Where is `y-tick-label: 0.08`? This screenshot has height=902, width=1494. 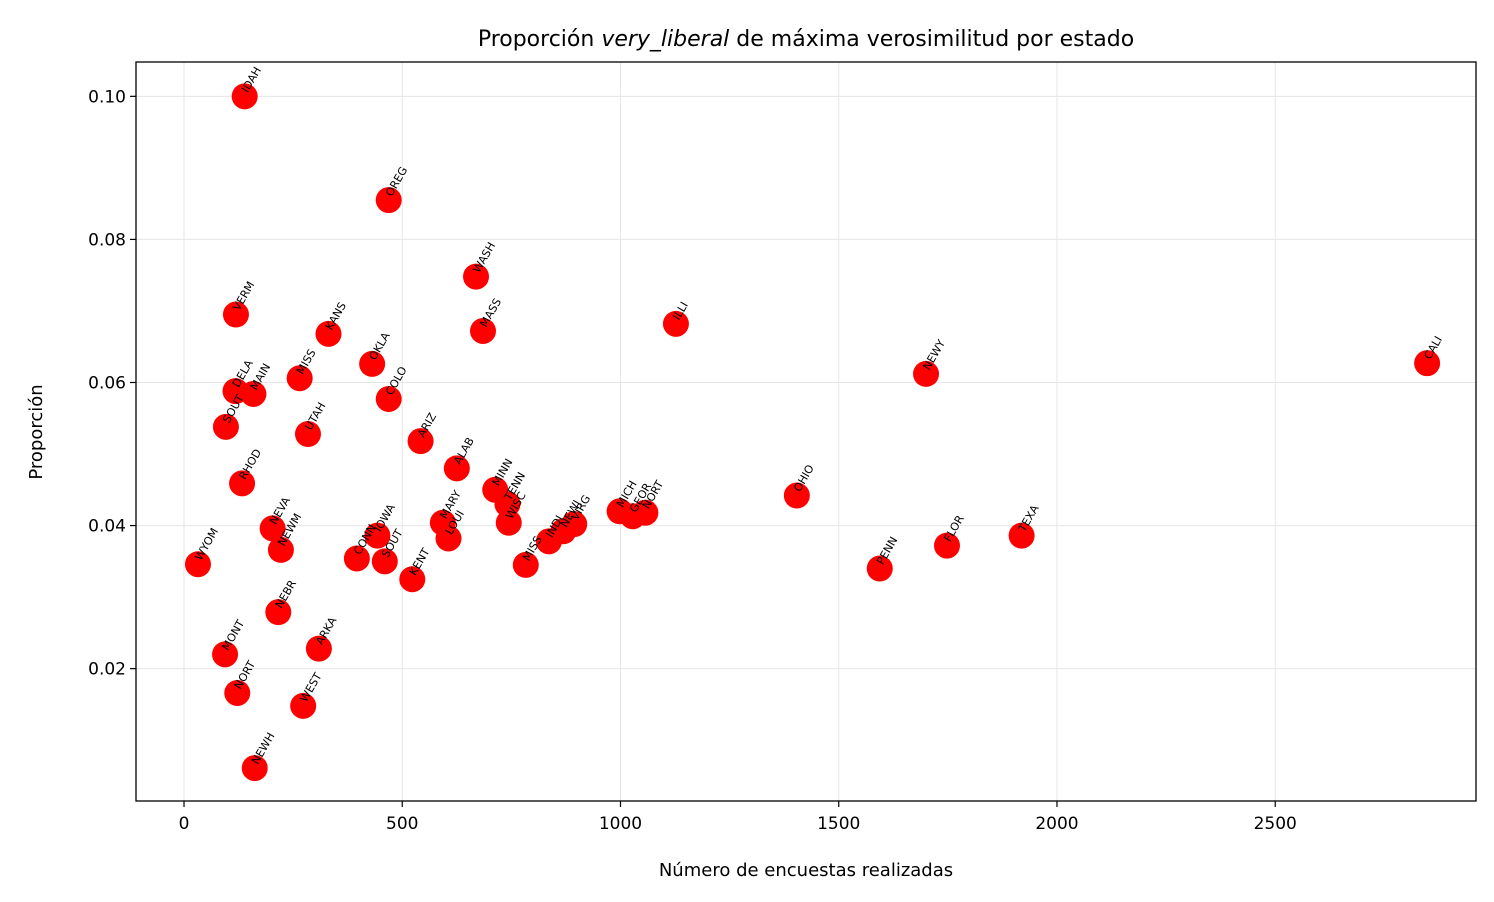 y-tick-label: 0.08 is located at coordinates (107, 240).